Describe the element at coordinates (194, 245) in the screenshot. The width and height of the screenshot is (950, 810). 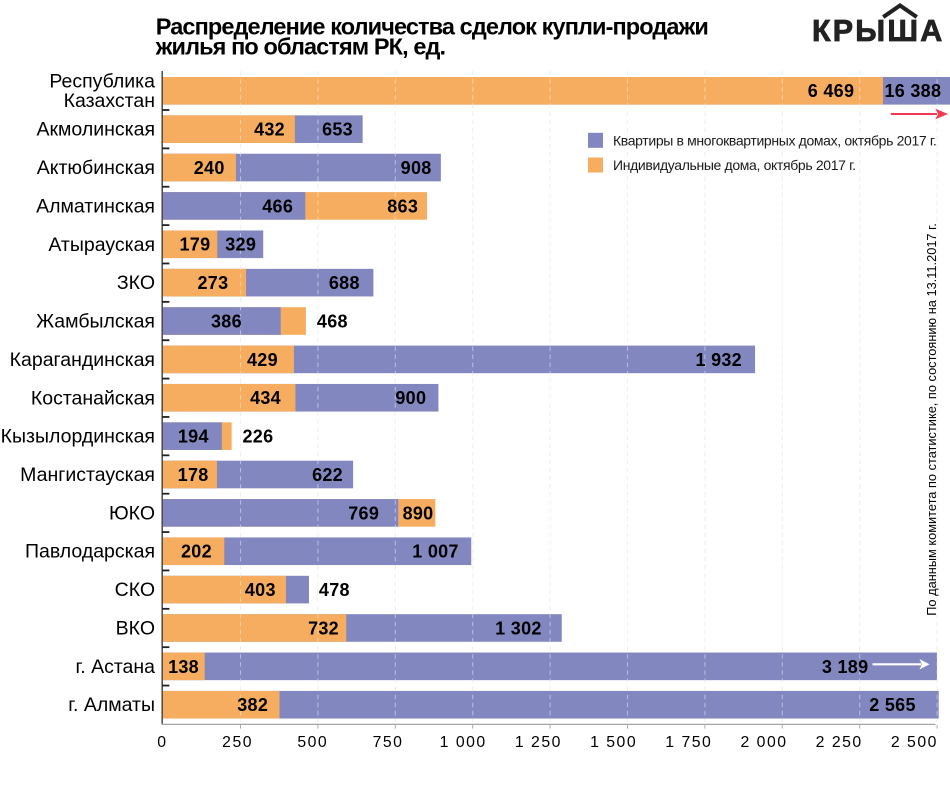
I see `svg-text: 179` at that location.